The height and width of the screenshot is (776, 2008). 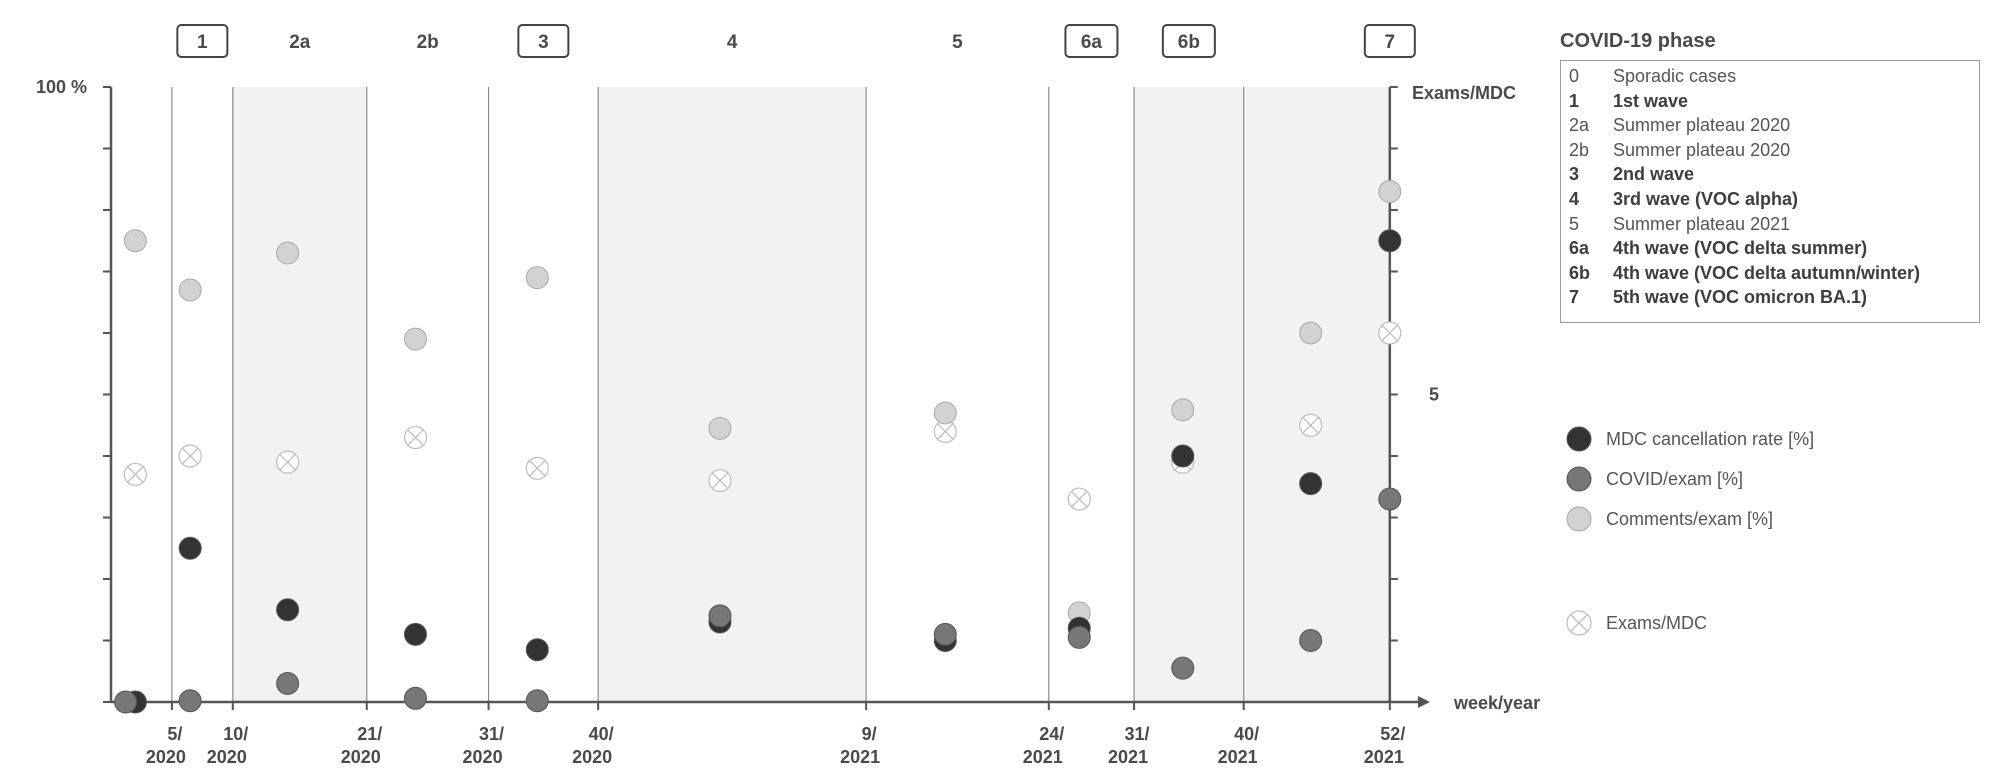 What do you see at coordinates (1580, 272) in the screenshot?
I see `phase-legend-code: 6b` at bounding box center [1580, 272].